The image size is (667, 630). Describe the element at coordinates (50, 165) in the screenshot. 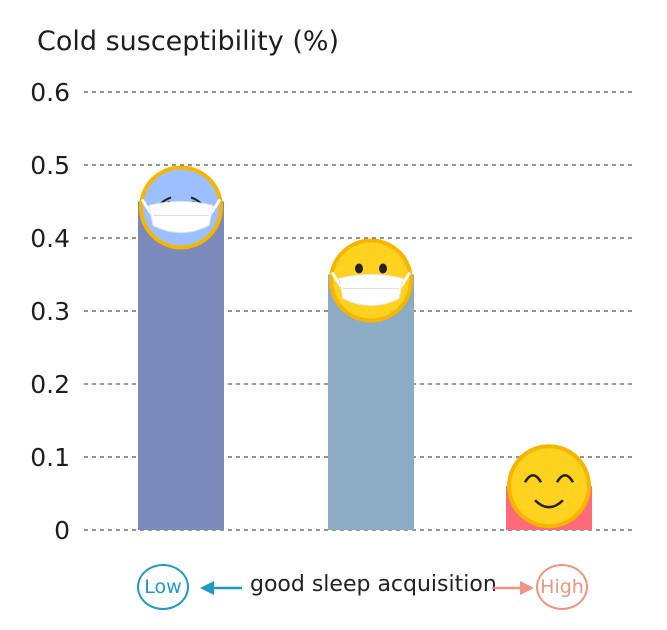

I see `y-tick-label: 0.5` at that location.